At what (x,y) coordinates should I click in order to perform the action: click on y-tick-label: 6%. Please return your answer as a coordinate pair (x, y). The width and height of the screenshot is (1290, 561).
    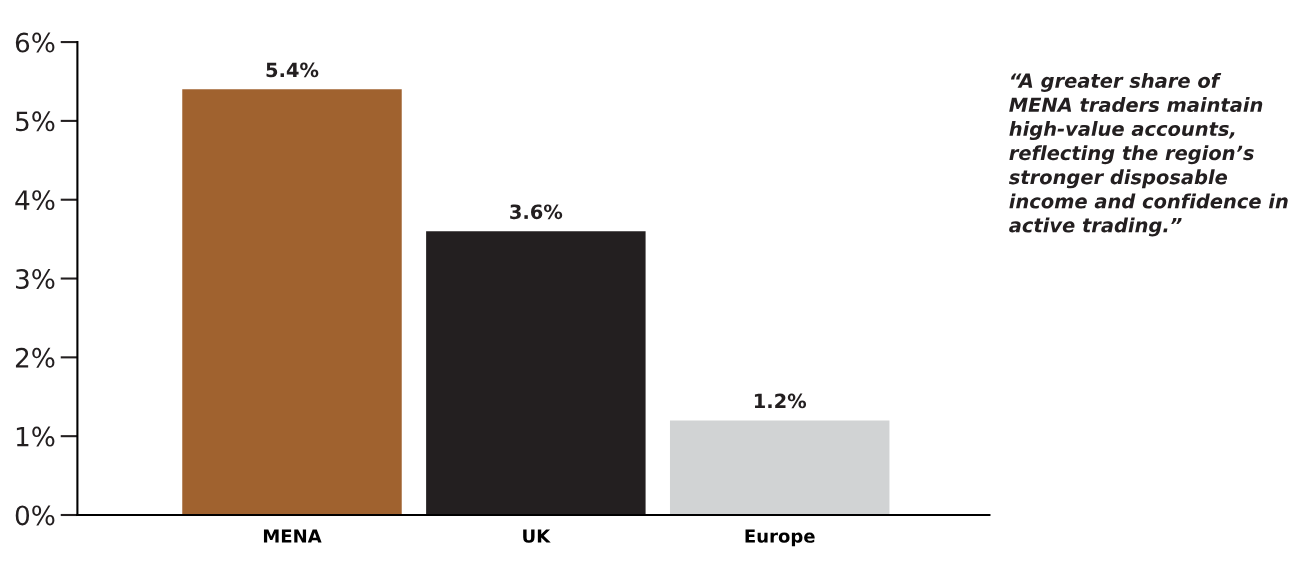
    Looking at the image, I should click on (35, 42).